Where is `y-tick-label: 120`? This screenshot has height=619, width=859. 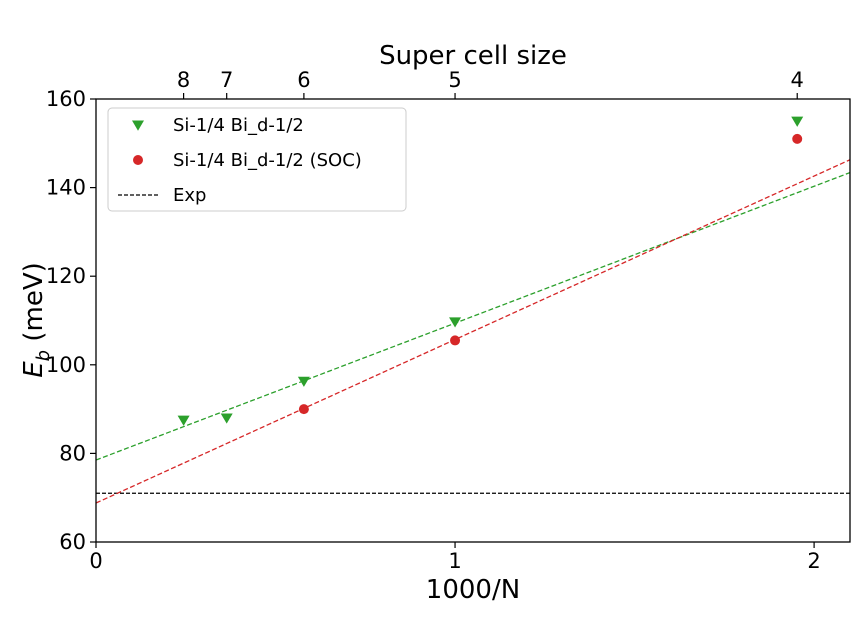
y-tick-label: 120 is located at coordinates (66, 276).